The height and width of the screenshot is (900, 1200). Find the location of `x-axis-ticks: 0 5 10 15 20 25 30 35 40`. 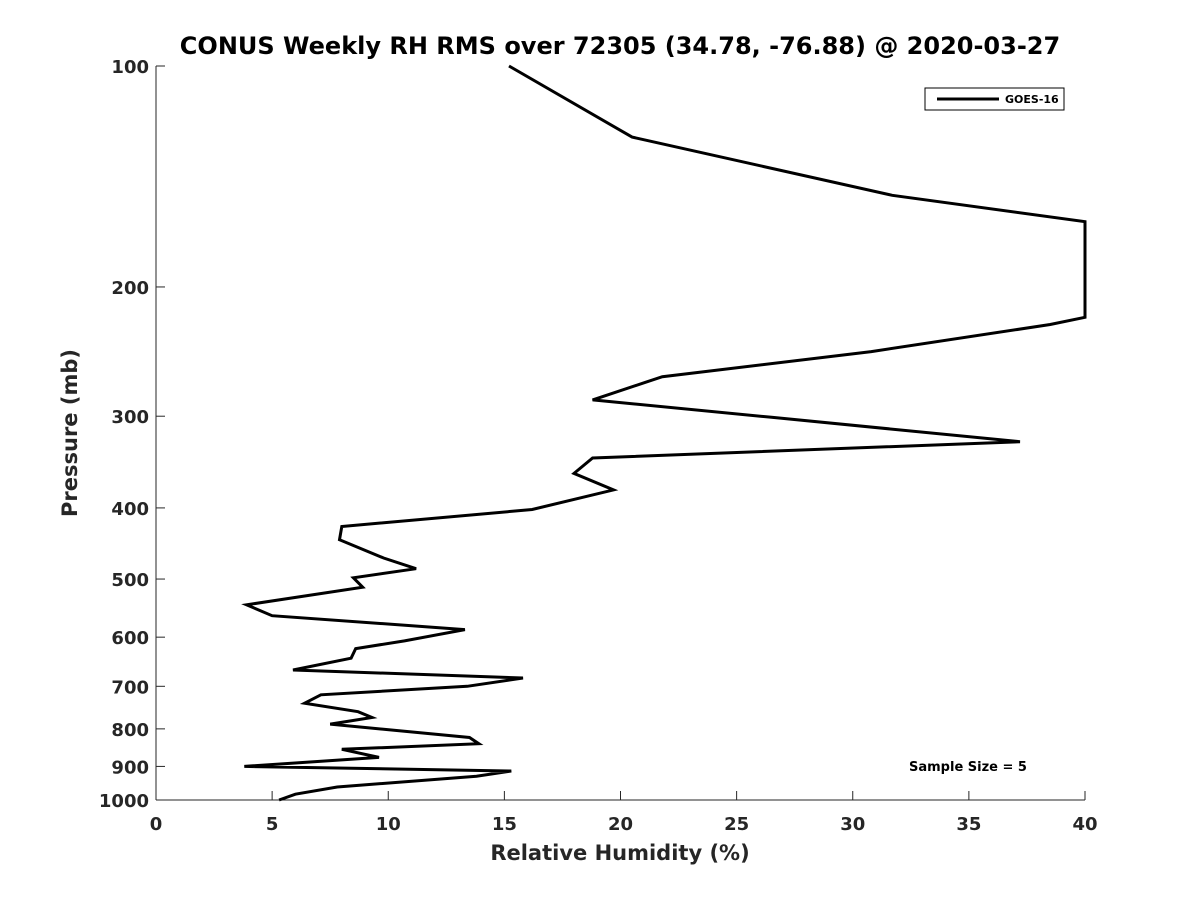

x-axis-ticks: 0 5 10 15 20 25 30 35 40 is located at coordinates (624, 813).